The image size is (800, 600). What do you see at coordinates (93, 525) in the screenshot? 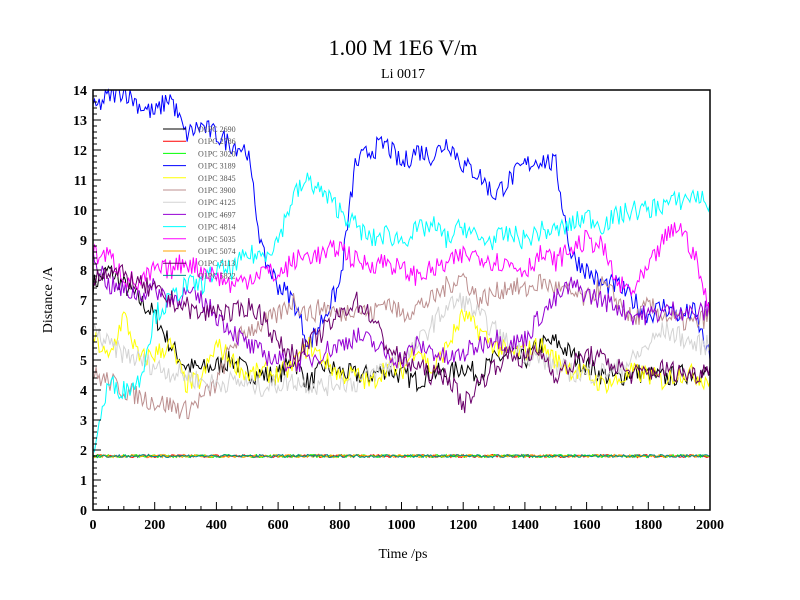
I see `x-tick-label: 0` at bounding box center [93, 525].